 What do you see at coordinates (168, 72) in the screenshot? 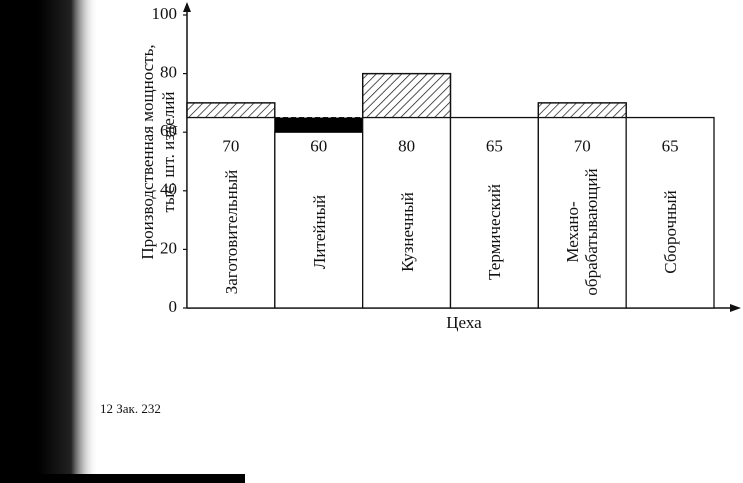
I see `y-tick-label: 80` at bounding box center [168, 72].